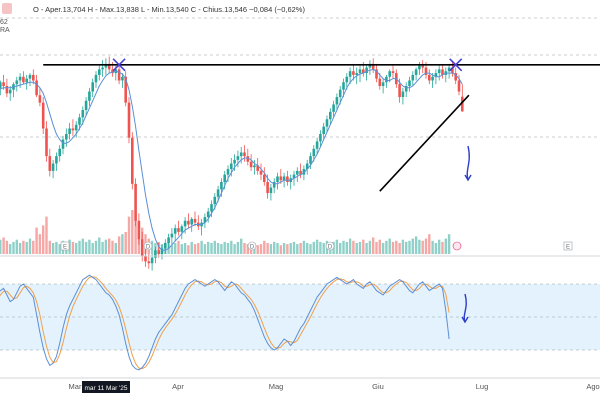 Image resolution: width=600 pixels, height=400 pixels. What do you see at coordinates (482, 386) in the screenshot?
I see `month-tick: Lug` at bounding box center [482, 386].